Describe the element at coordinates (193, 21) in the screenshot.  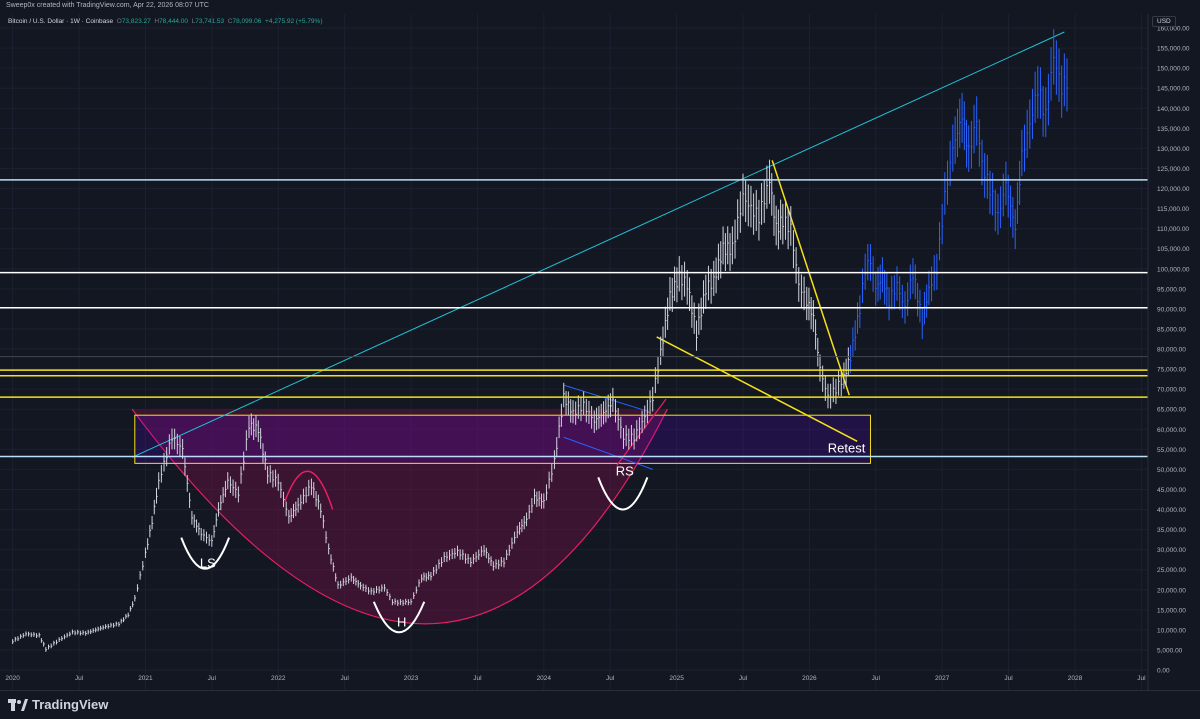
I see `low-label: L` at that location.